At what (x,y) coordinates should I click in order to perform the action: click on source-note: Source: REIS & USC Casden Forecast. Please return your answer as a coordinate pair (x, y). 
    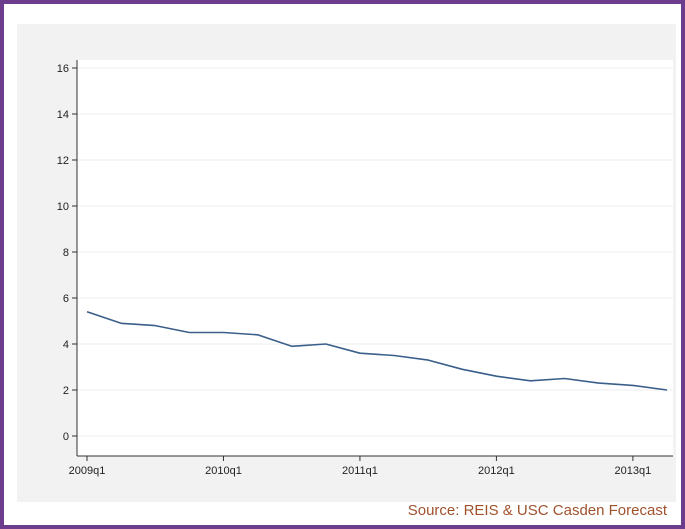
    Looking at the image, I should click on (537, 510).